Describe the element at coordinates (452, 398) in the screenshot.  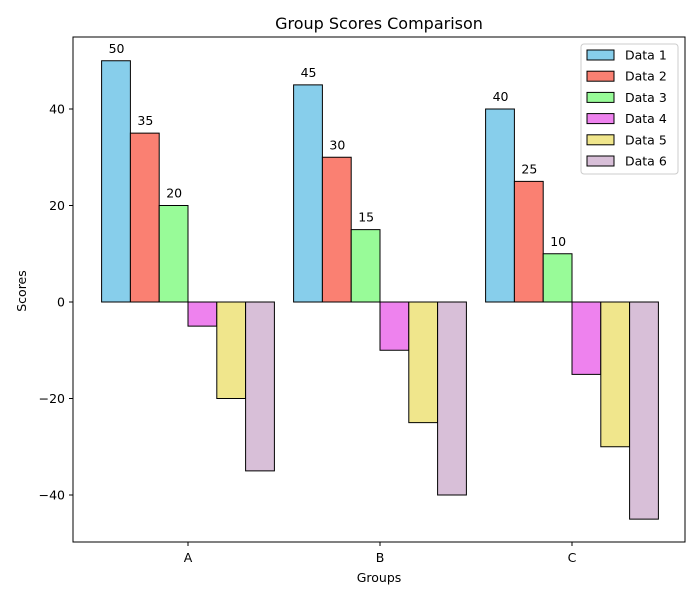
I see `bar-data-6-b` at that location.